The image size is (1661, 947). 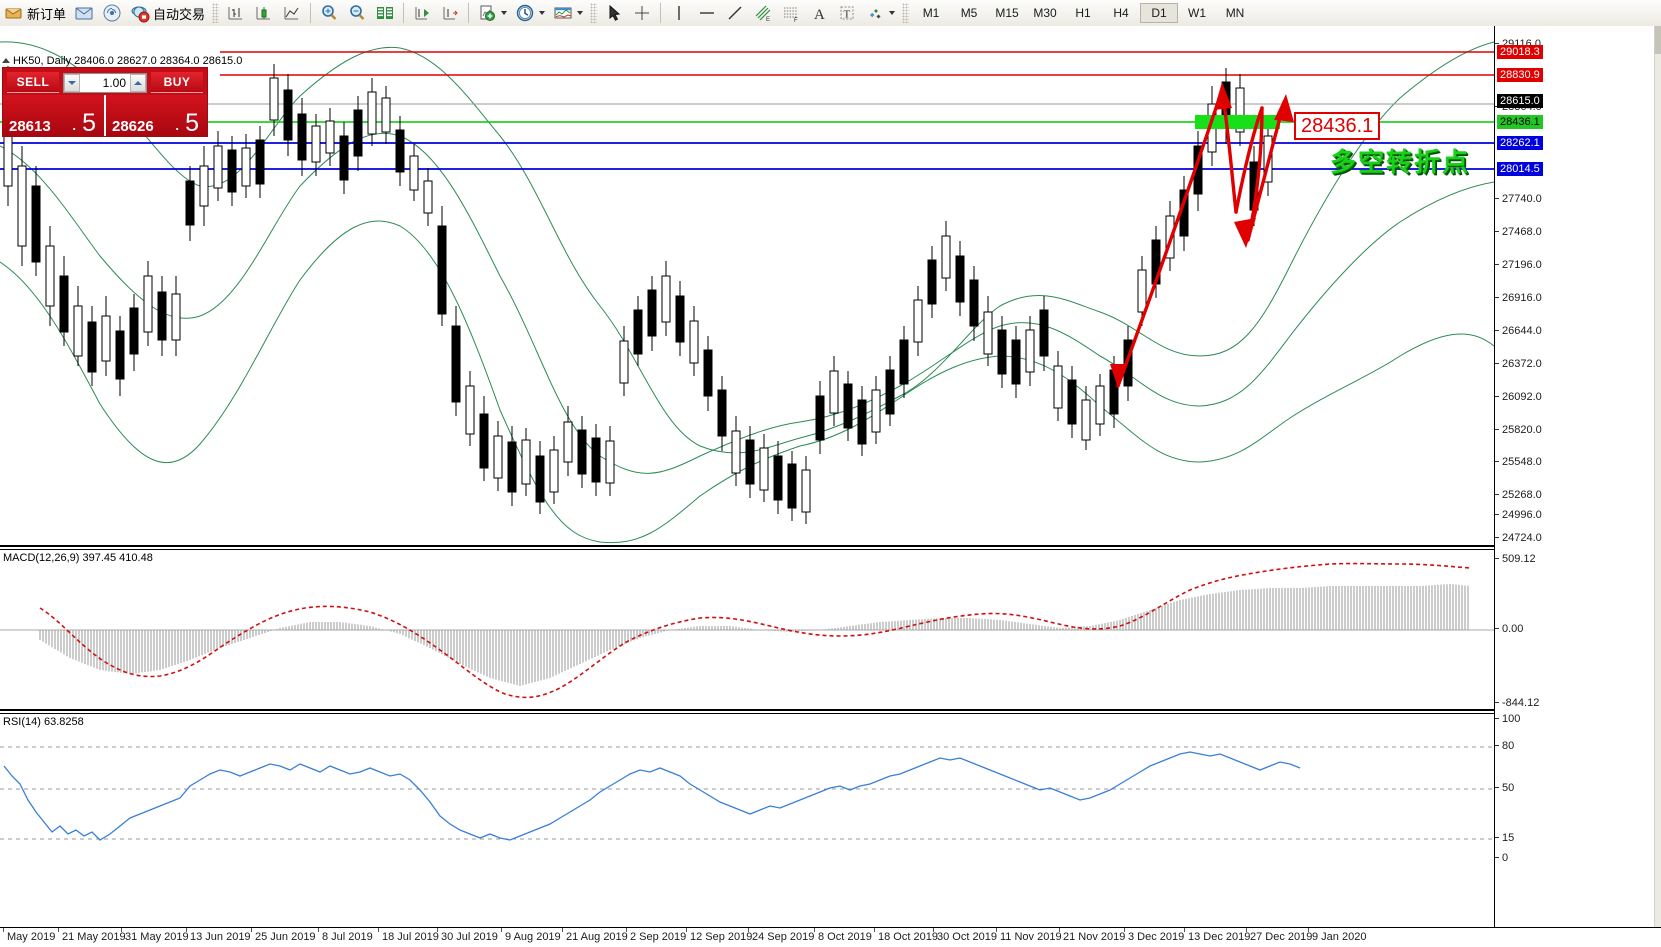 I want to click on horizontal-line-icon, so click(x=707, y=13).